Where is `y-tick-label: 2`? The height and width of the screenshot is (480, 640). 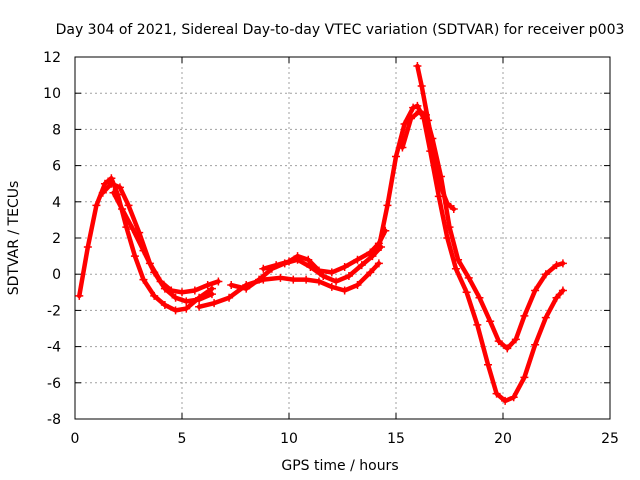 y-tick-label: 2 is located at coordinates (56, 239).